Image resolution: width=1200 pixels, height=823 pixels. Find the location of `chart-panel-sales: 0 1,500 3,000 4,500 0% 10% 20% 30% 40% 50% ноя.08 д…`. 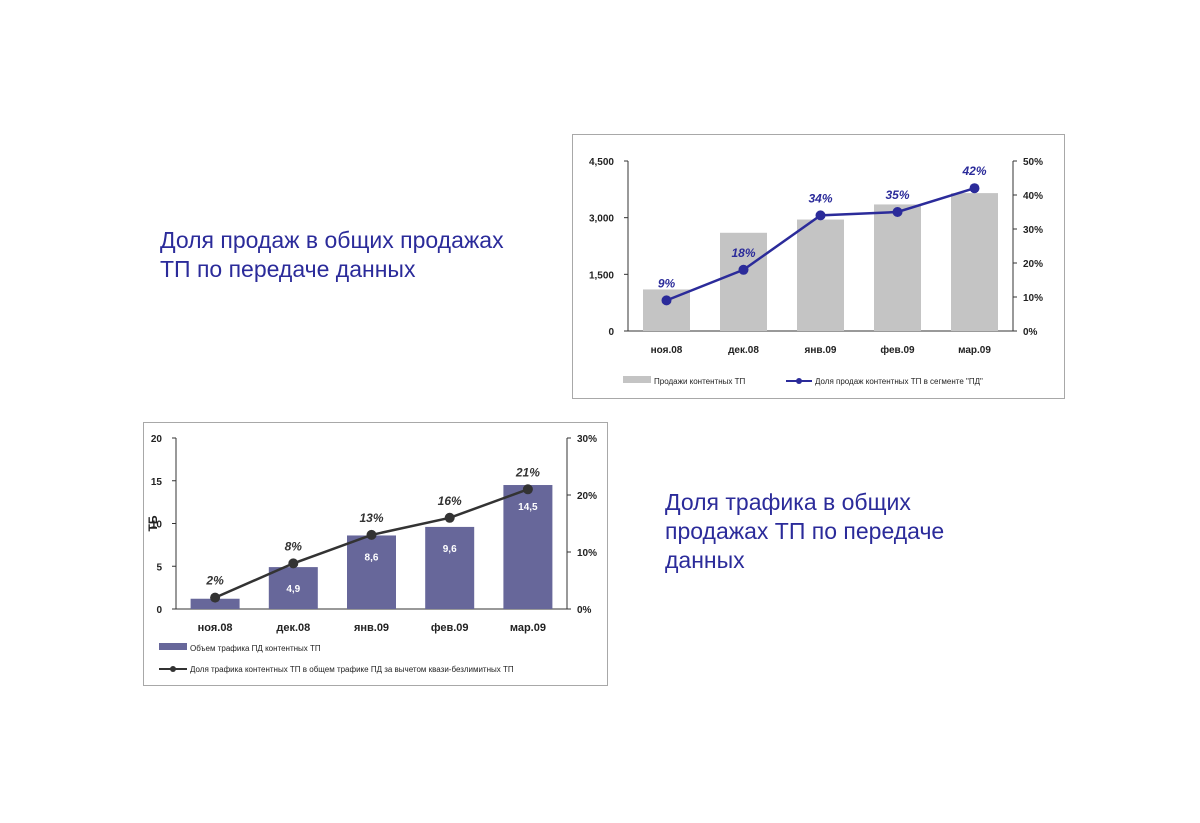

chart-panel-sales: 0 1,500 3,000 4,500 0% 10% 20% 30% 40% 50% ноя.08 д… is located at coordinates (818, 266).